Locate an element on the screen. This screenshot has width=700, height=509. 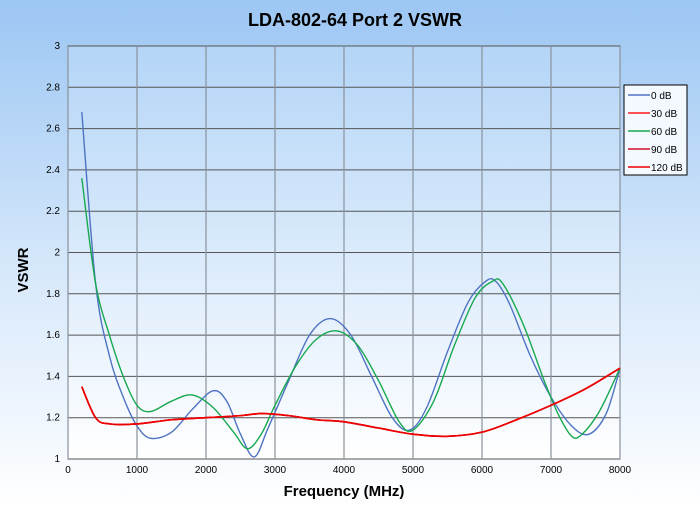
y-tick-label: 1.8 is located at coordinates (53, 294).